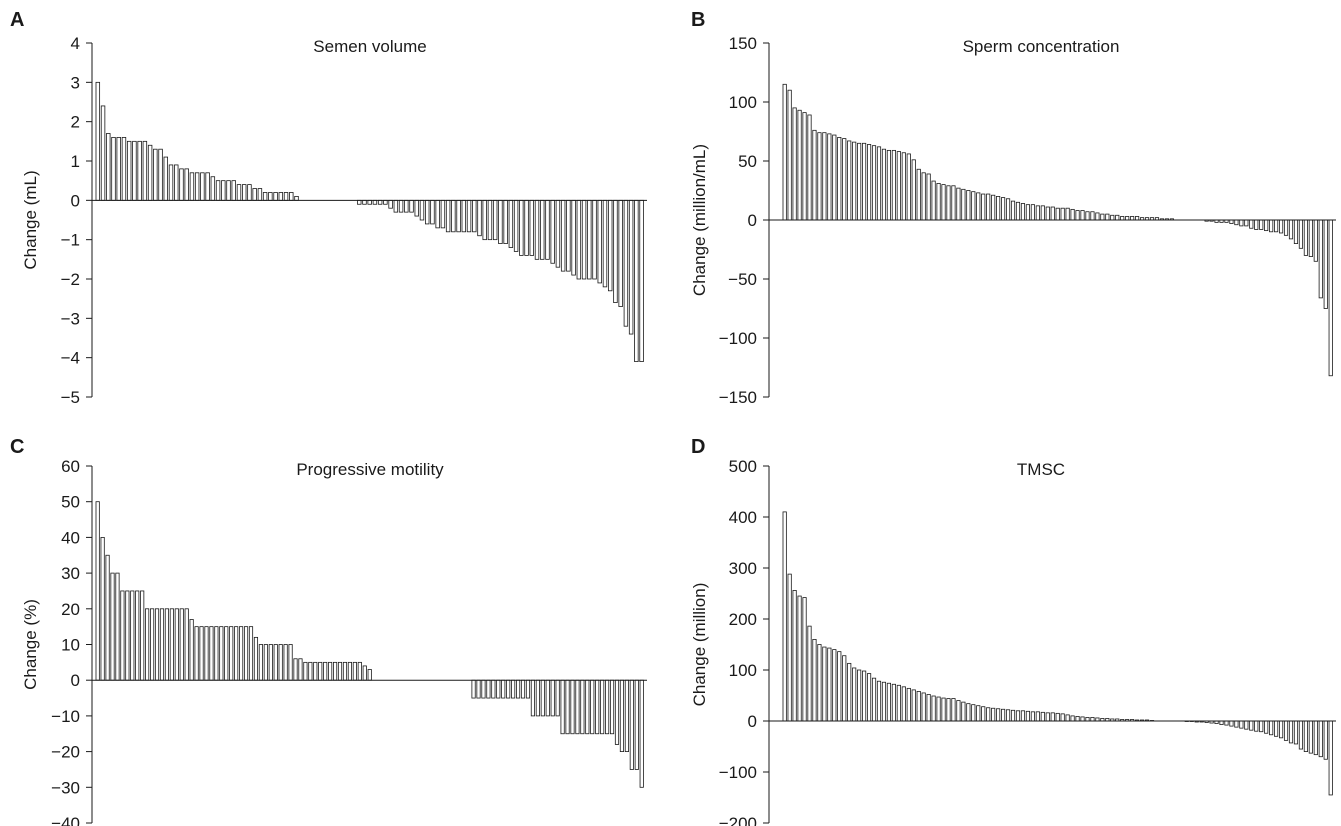 The height and width of the screenshot is (826, 1341). I want to click on y-tick-label-b: 150, so click(743, 43).